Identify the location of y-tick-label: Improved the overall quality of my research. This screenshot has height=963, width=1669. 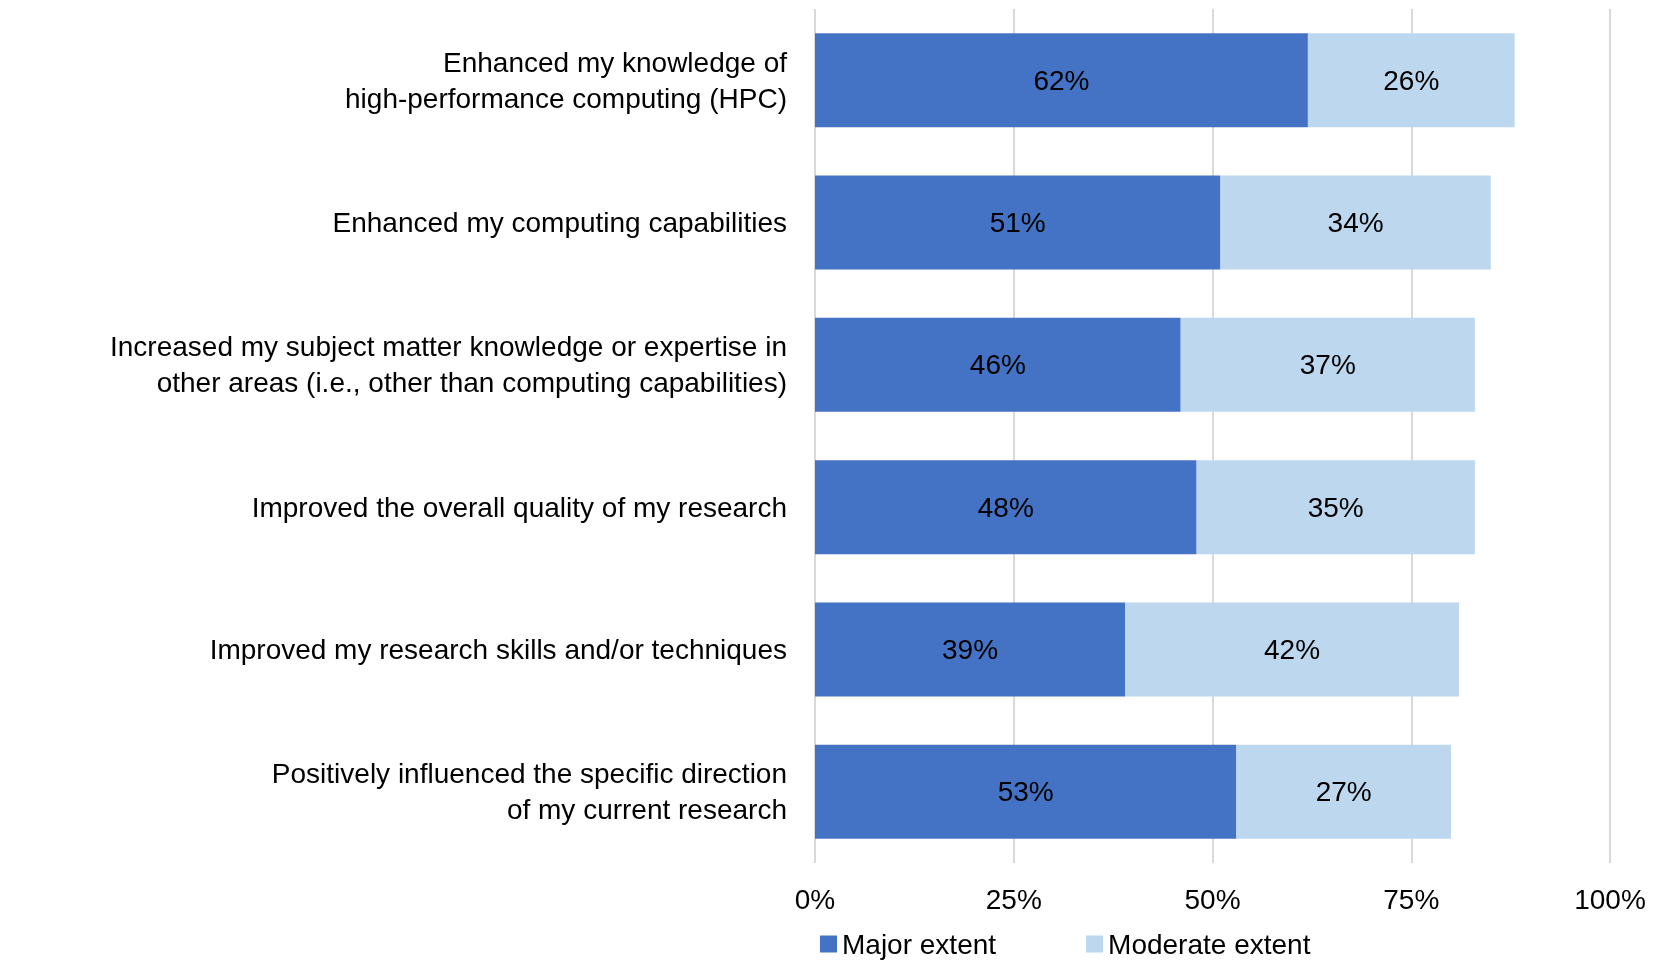
(519, 507).